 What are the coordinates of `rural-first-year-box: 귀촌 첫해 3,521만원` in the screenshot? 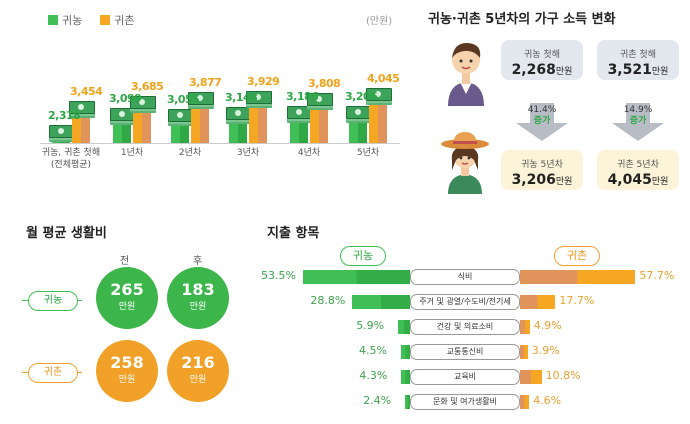 It's located at (638, 60).